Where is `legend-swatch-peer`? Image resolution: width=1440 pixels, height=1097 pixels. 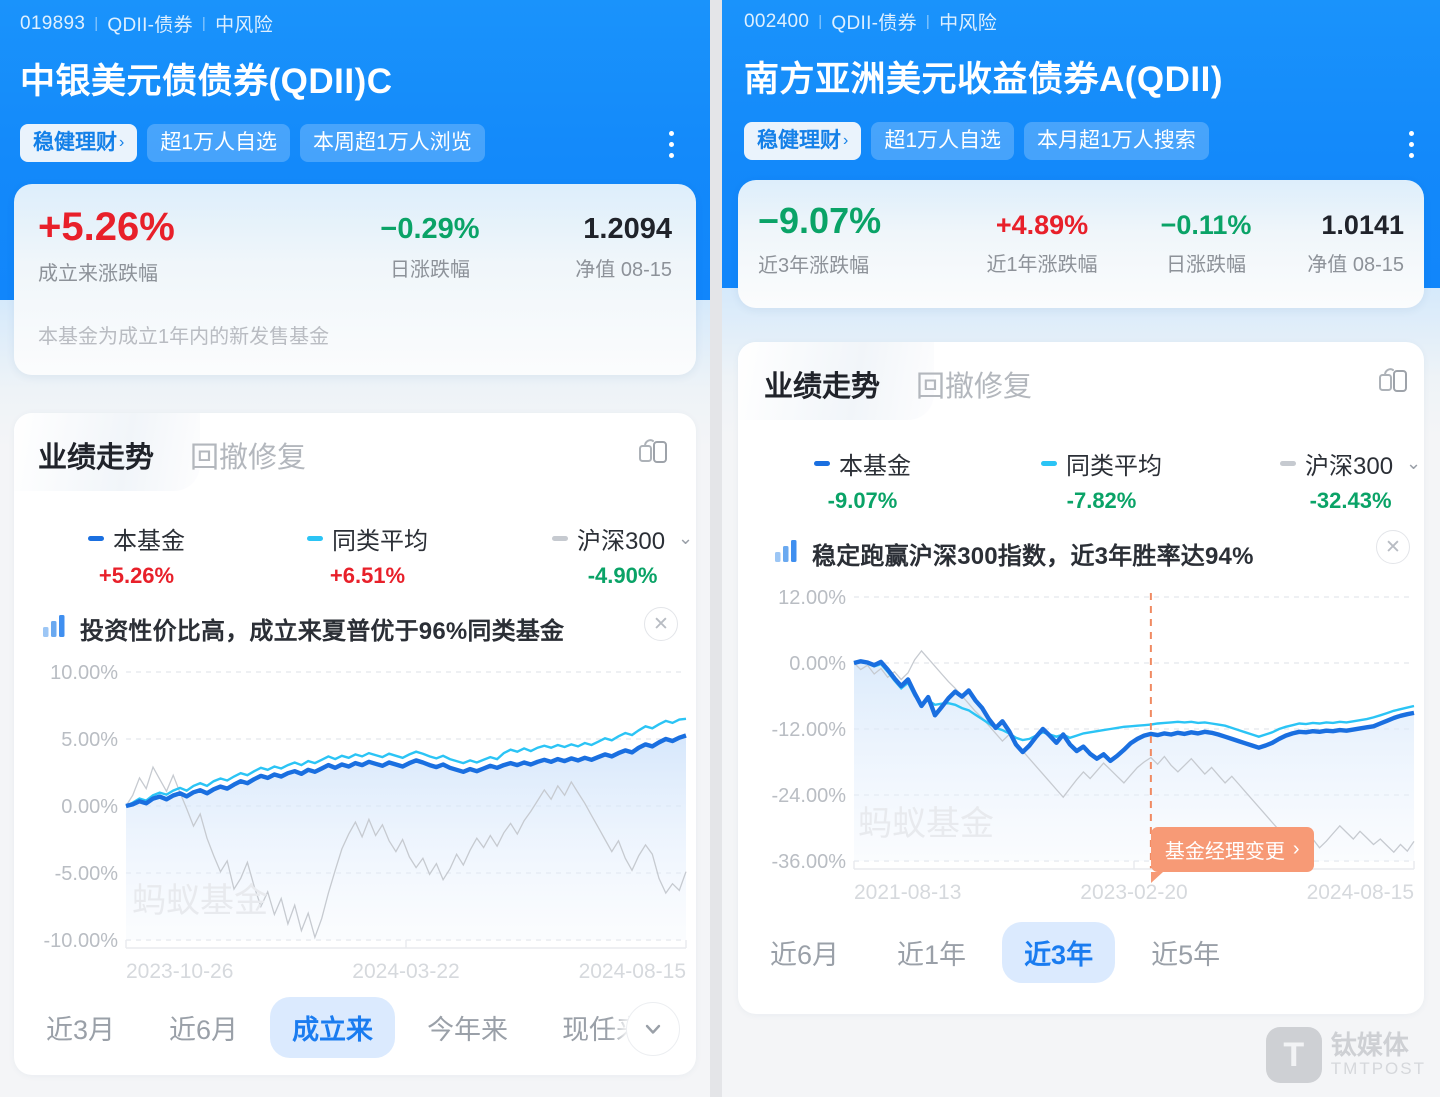 legend-swatch-peer is located at coordinates (1049, 464).